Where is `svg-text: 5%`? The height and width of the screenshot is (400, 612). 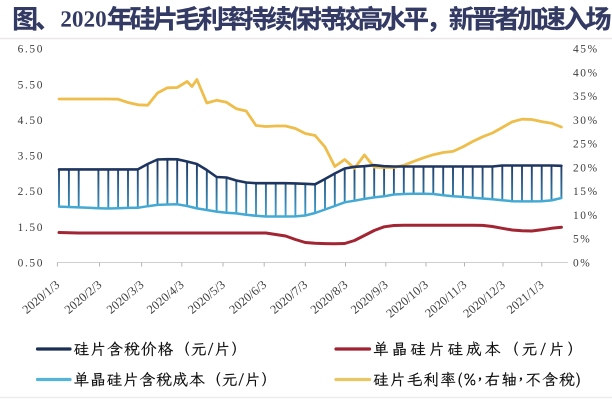
svg-text: 5% is located at coordinates (582, 240).